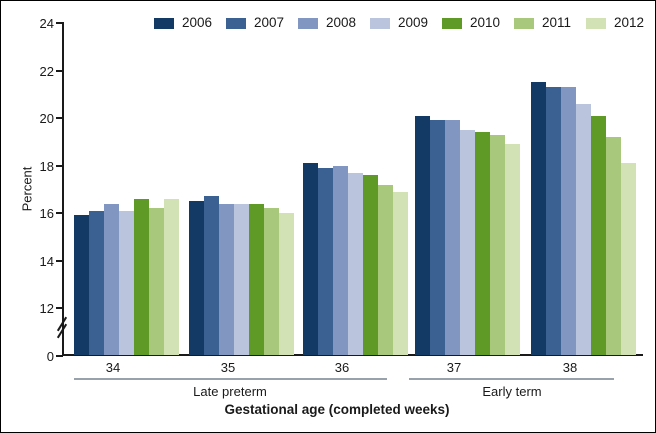 Image resolution: width=656 pixels, height=433 pixels. I want to click on x-axis-title: Gestational age (completed weeks), so click(337, 409).